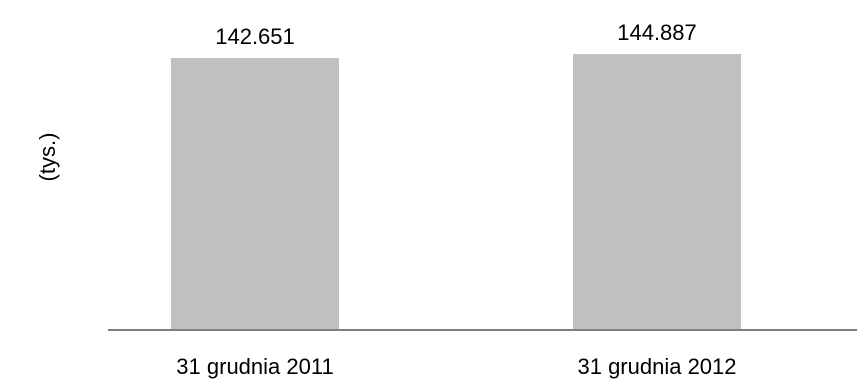 The width and height of the screenshot is (857, 385). Describe the element at coordinates (656, 366) in the screenshot. I see `category-label-2: 31 grudnia 2012` at that location.